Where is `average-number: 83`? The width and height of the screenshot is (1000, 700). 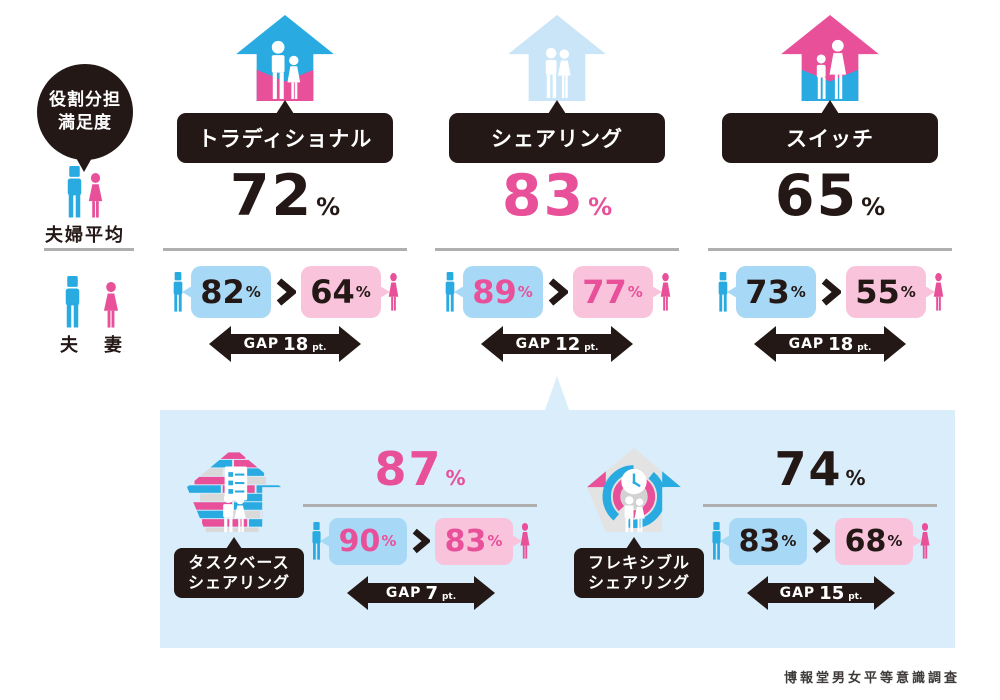 average-number: 83 is located at coordinates (543, 196).